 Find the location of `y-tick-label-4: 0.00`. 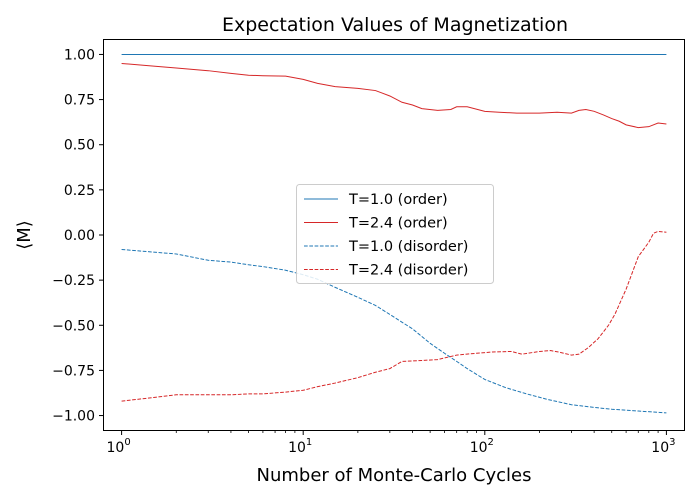

y-tick-label-4: 0.00 is located at coordinates (79, 236).